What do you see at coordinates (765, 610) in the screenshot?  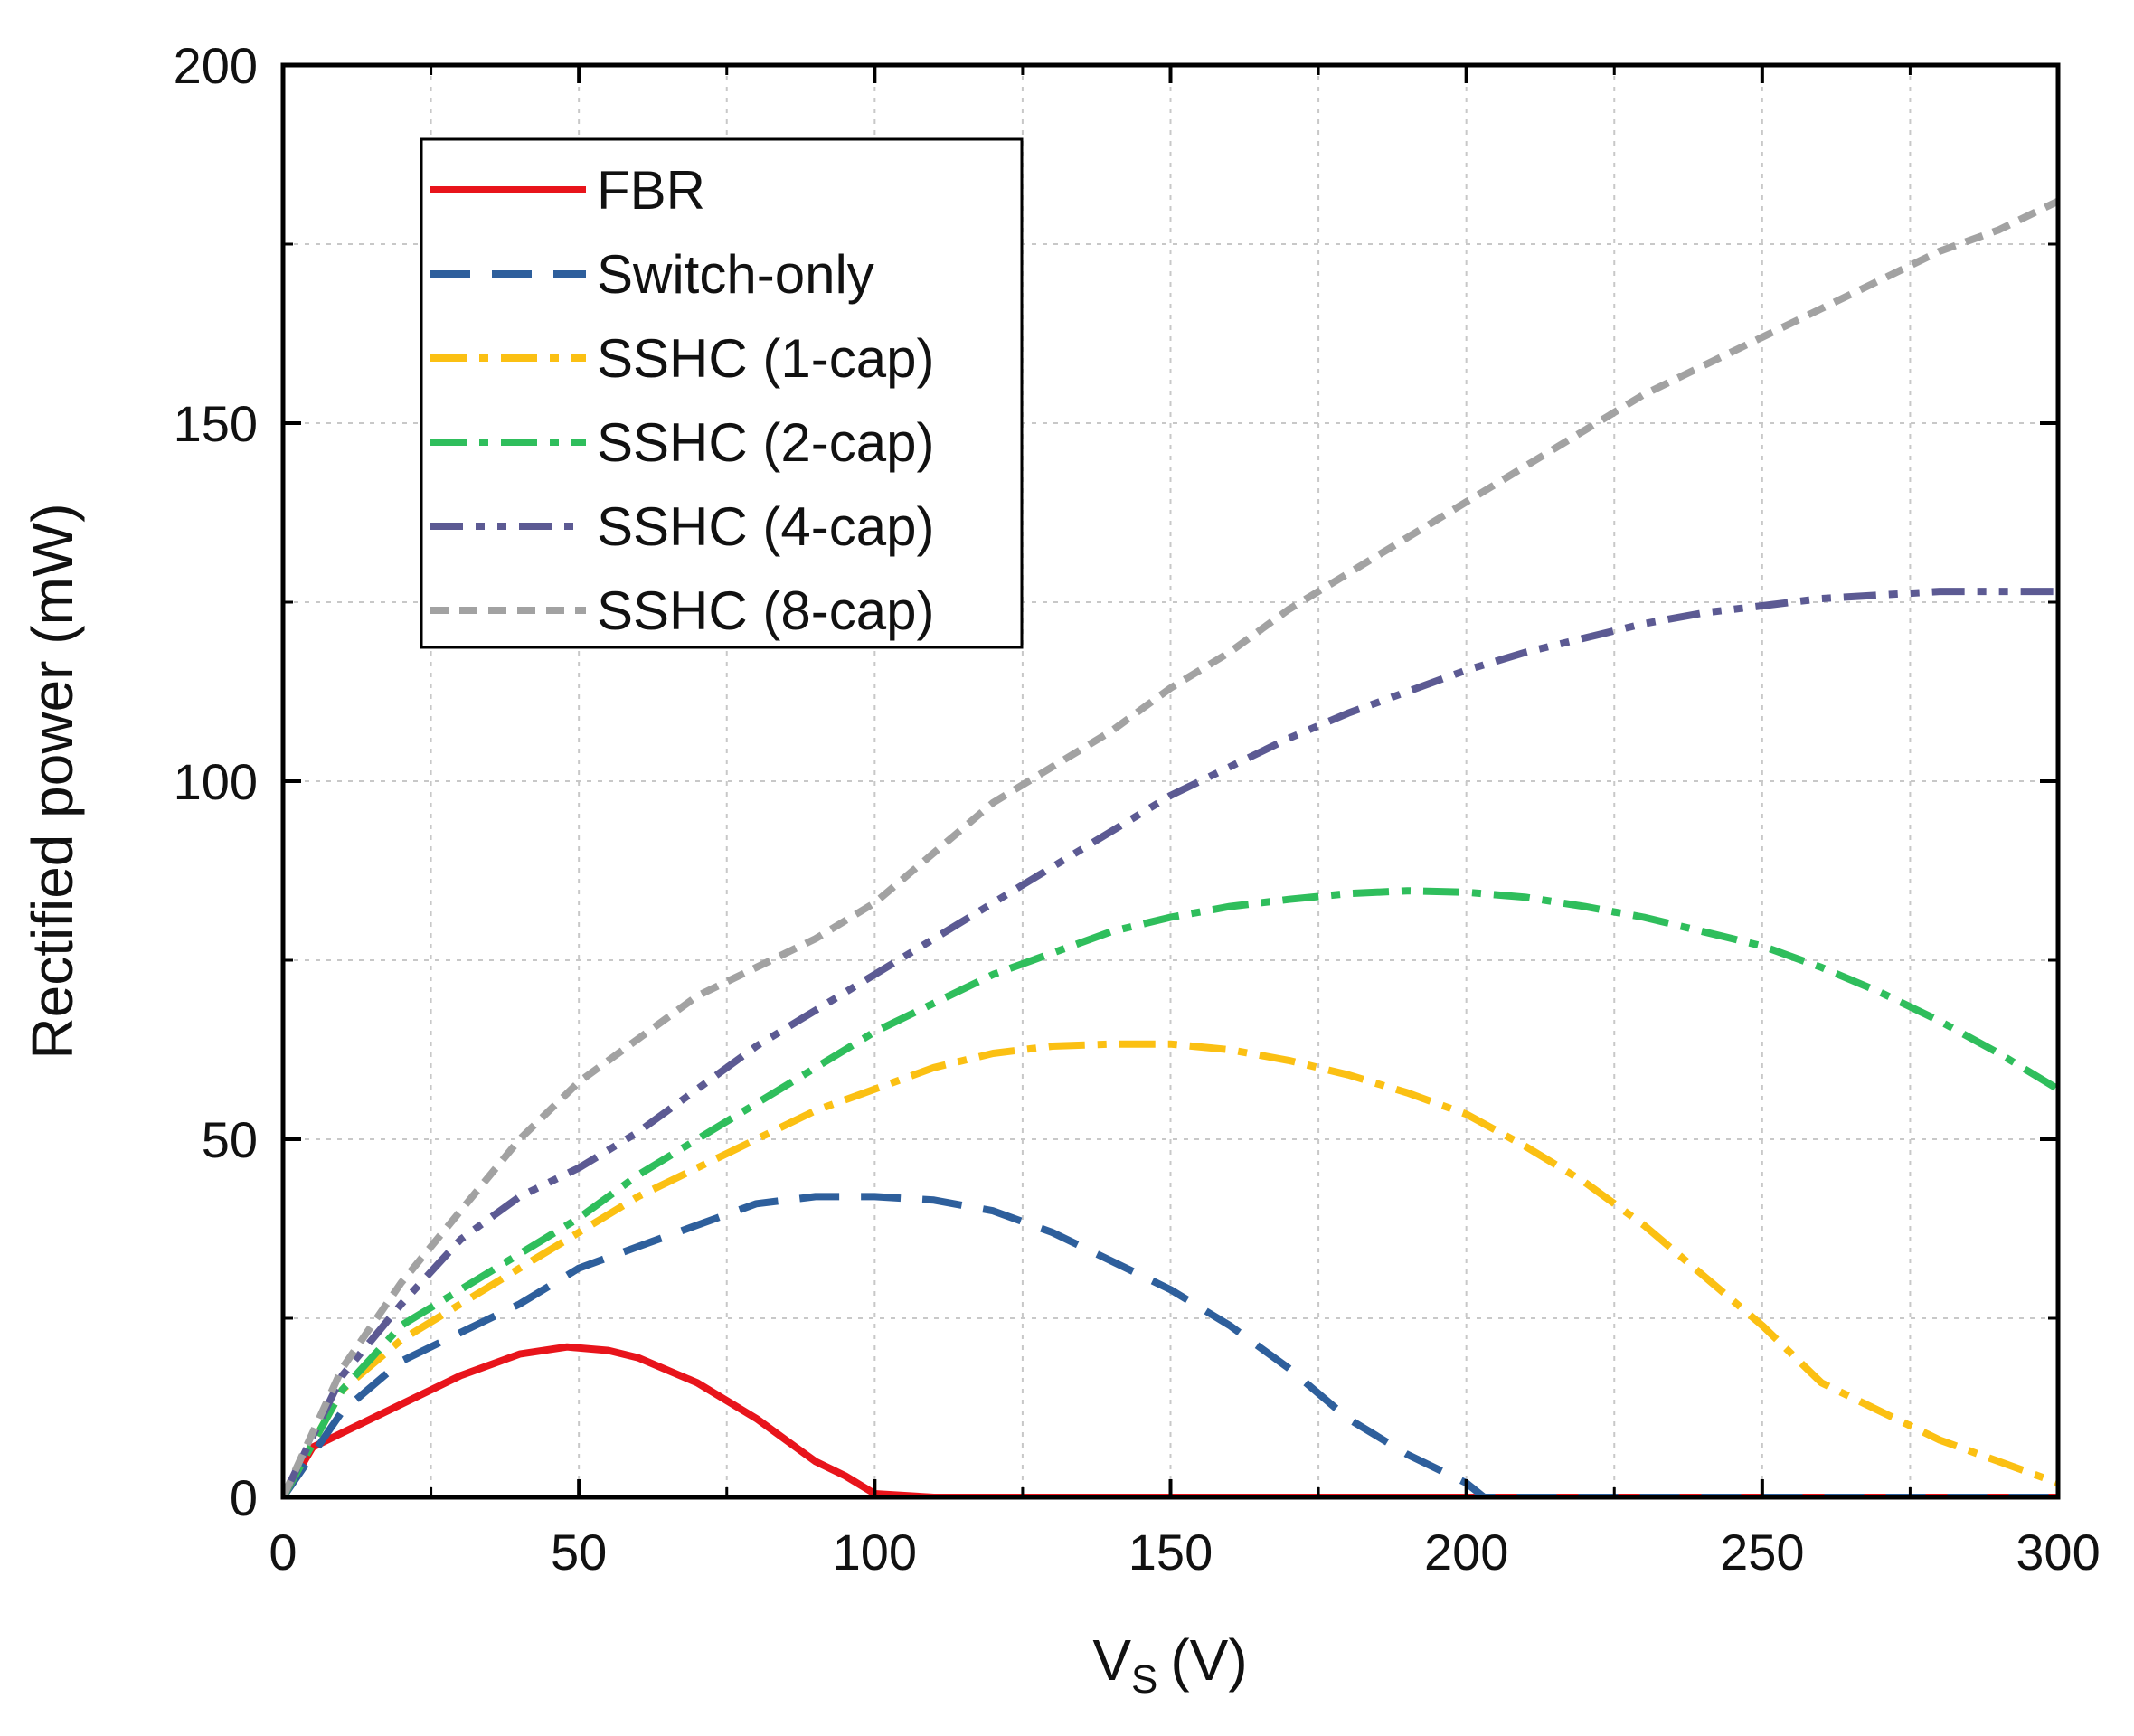 I see `legend-label: SSHC (8-cap)` at bounding box center [765, 610].